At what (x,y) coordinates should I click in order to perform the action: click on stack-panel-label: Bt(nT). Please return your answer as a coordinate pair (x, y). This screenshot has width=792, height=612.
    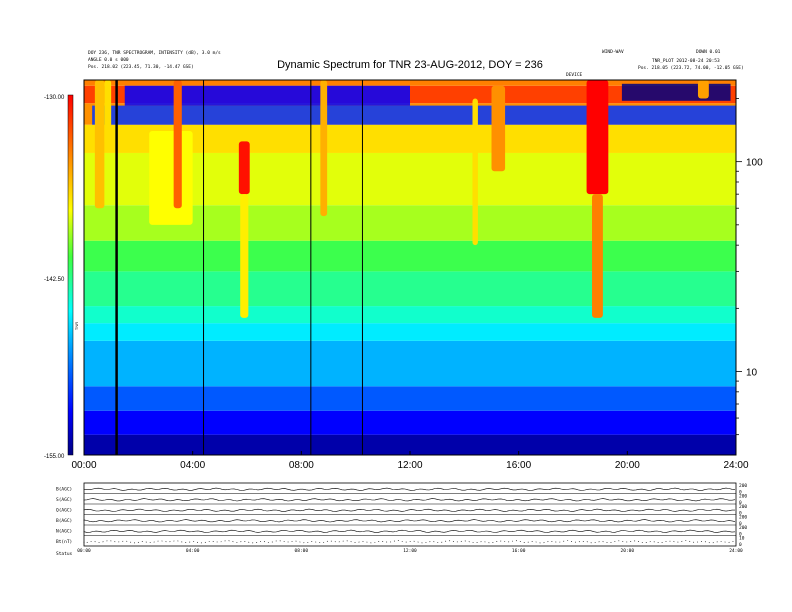
    Looking at the image, I should click on (64, 542).